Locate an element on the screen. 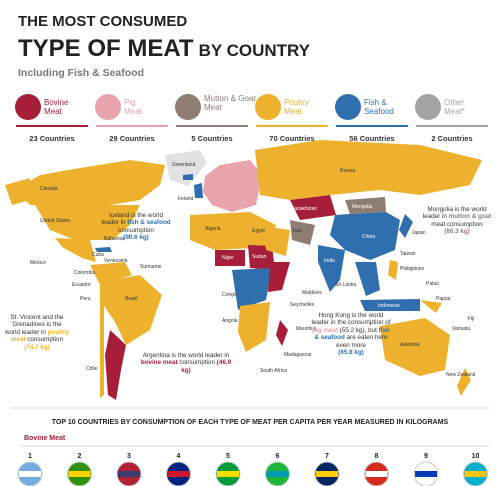  rank-number: 1 is located at coordinates (30, 456).